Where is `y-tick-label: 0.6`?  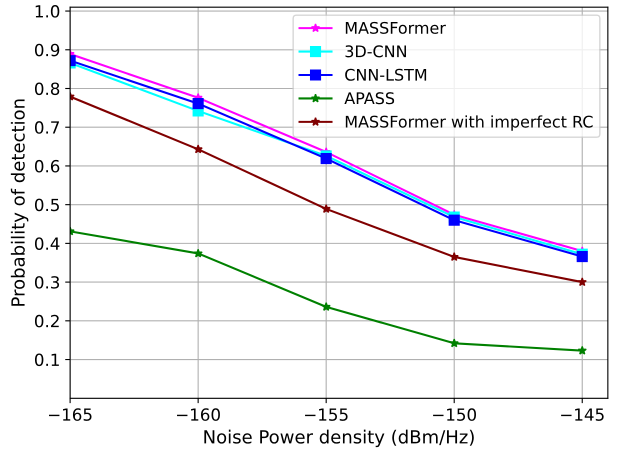
y-tick-label: 0.6 is located at coordinates (47, 166).